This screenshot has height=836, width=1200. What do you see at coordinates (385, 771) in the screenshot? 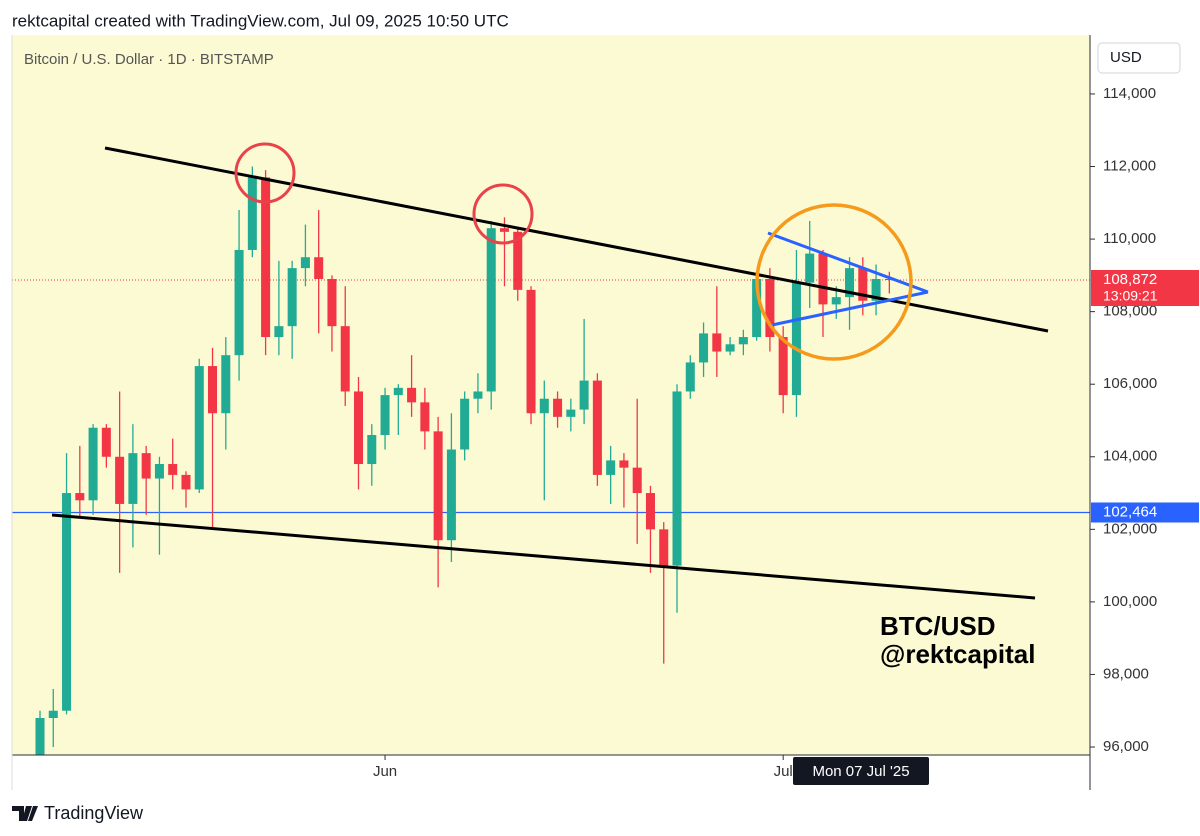
I see `x-tick-label: Jun` at bounding box center [385, 771].